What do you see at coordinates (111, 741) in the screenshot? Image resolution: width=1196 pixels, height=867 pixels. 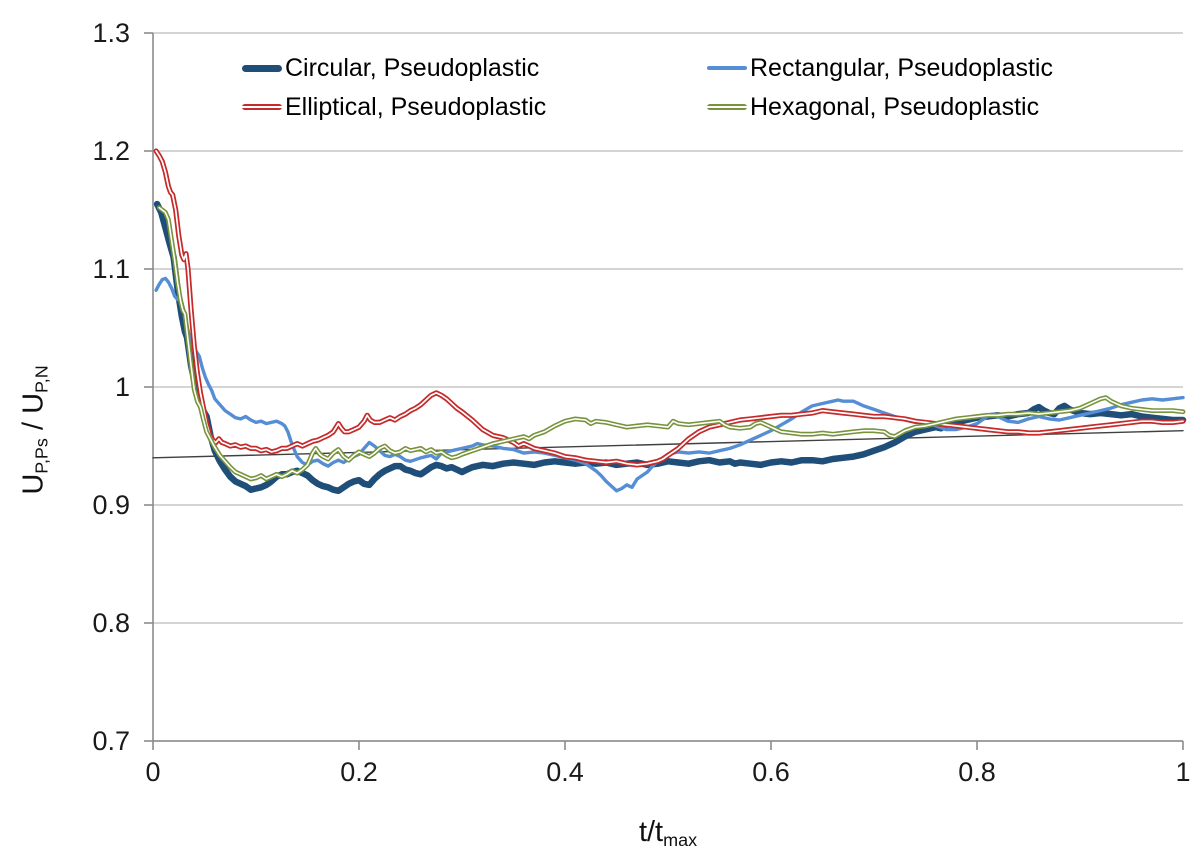 I see `y-tick-label: 0.7` at bounding box center [111, 741].